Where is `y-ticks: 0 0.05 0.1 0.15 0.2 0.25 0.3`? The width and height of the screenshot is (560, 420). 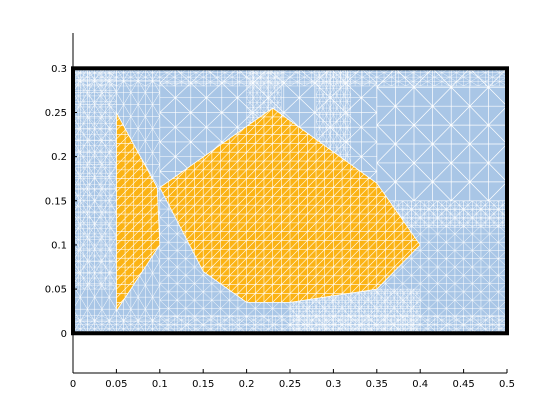 y-ticks: 0 0.05 0.1 0.15 0.2 0.25 0.3 is located at coordinates (61, 202).